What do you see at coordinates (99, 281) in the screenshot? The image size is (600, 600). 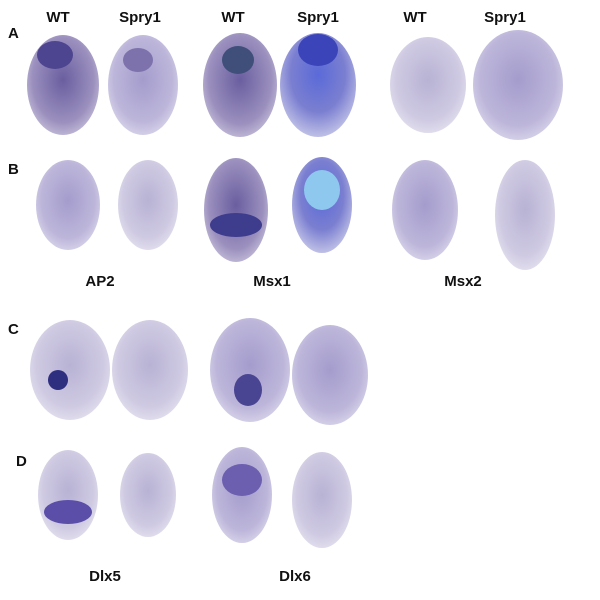 I see `gene-label: AP2` at bounding box center [99, 281].